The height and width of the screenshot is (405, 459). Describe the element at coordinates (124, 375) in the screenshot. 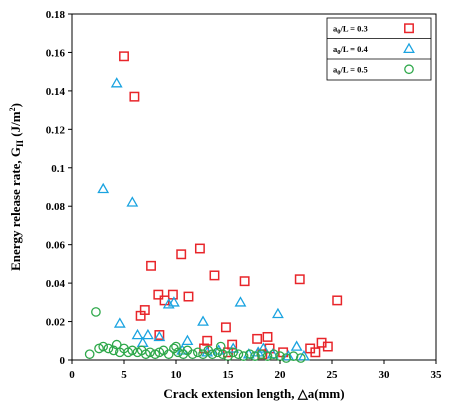

I see `x-tick-label: 5` at that location.